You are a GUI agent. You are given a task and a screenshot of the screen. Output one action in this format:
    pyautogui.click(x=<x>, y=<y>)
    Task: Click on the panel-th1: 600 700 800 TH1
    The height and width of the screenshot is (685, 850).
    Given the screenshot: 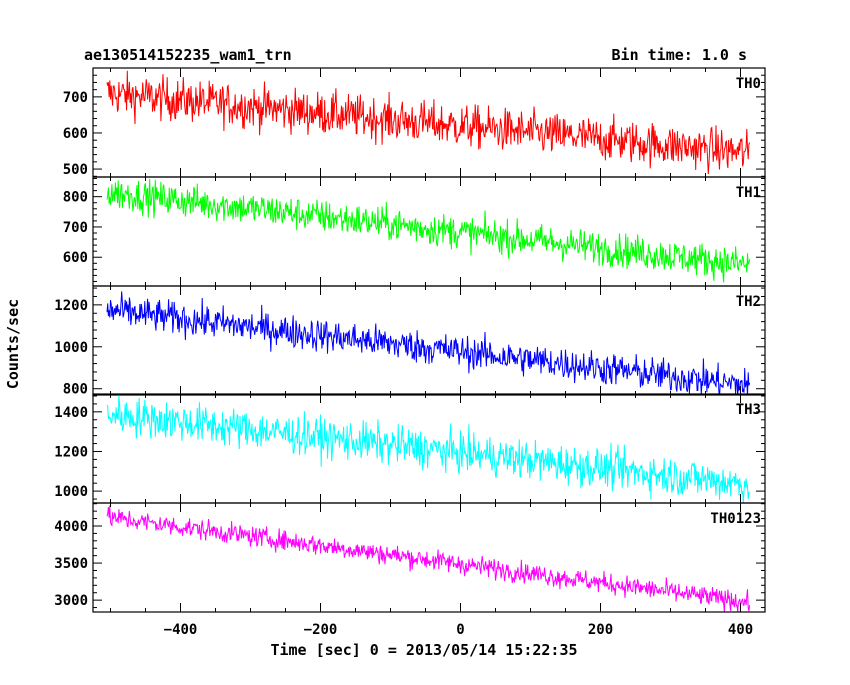 What is the action you would take?
    pyautogui.click(x=414, y=231)
    